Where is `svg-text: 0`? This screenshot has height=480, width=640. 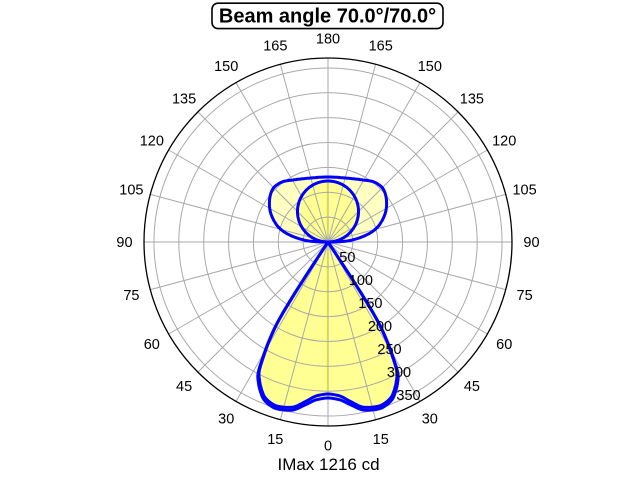 svg-text: 0 is located at coordinates (328, 447).